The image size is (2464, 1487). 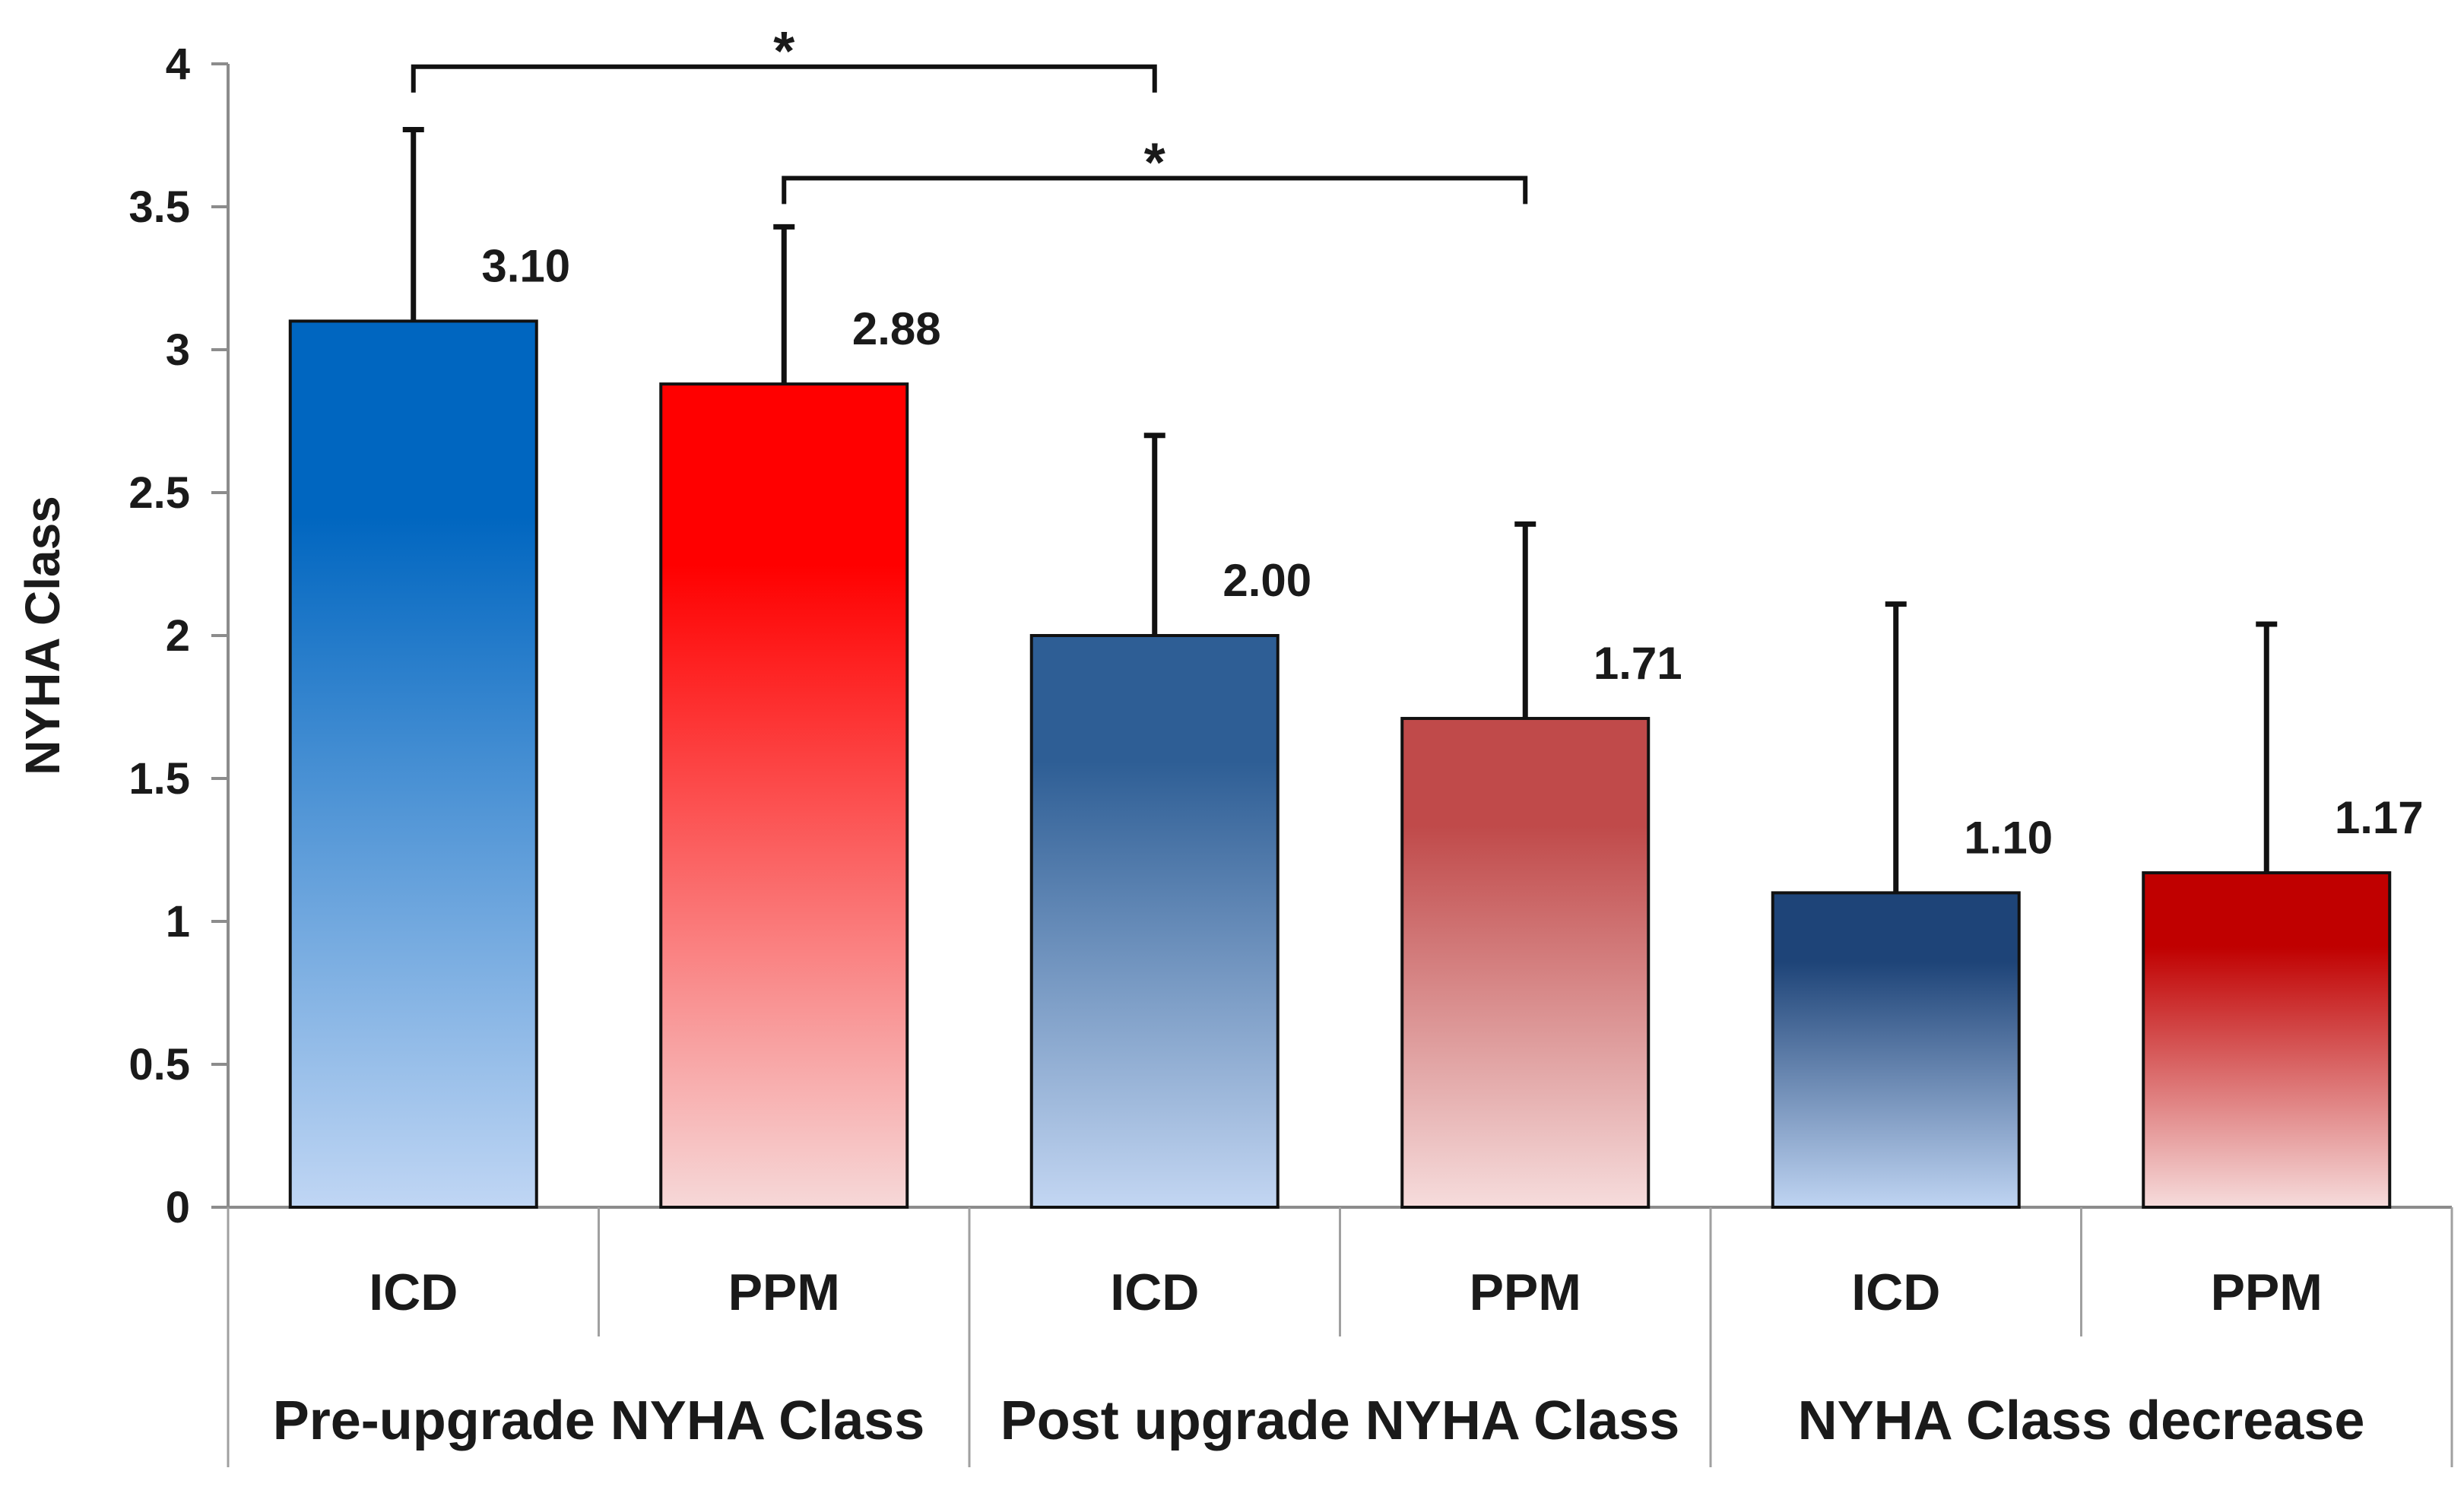 I want to click on y-axis-title: NYHA Class, so click(x=43, y=635).